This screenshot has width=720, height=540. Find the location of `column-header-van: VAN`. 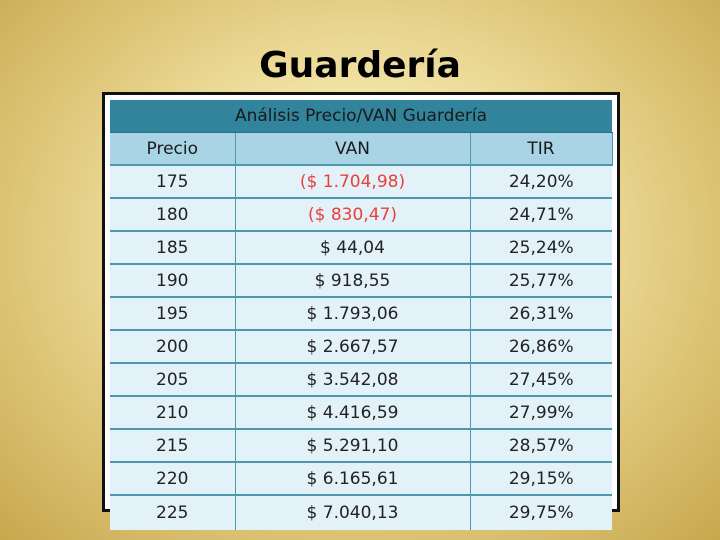

column-header-van: VAN is located at coordinates (353, 149).